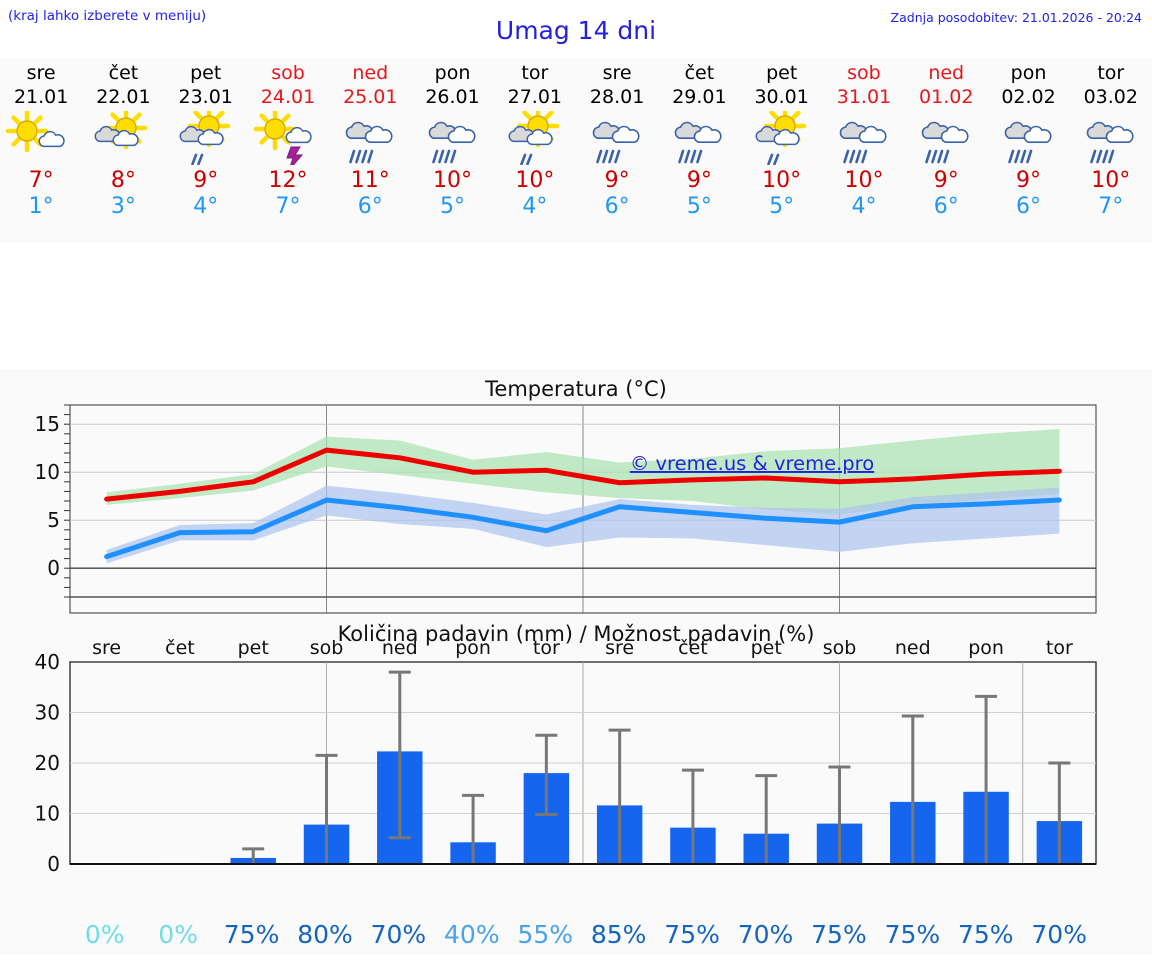 The image size is (1152, 975). I want to click on forecast-day-date: 27.01, so click(535, 97).